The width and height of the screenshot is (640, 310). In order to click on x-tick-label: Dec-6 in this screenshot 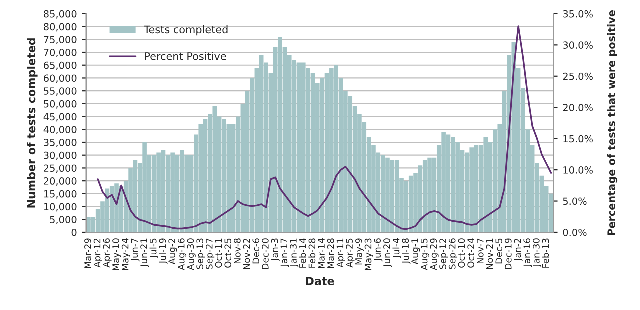, I will do `click(256, 251)`.